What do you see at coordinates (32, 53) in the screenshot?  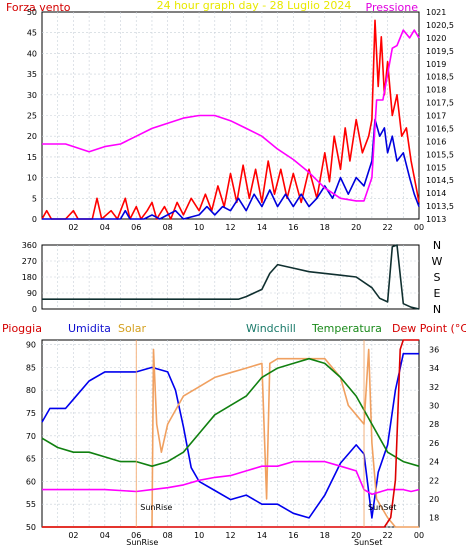 I see `wind-y-tick-label: 40` at bounding box center [32, 53].